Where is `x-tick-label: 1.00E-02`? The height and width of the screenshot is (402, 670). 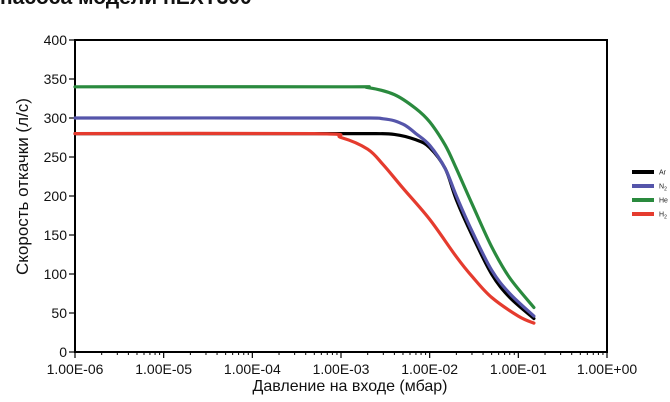
x-tick-label: 1.00E-02 is located at coordinates (429, 369).